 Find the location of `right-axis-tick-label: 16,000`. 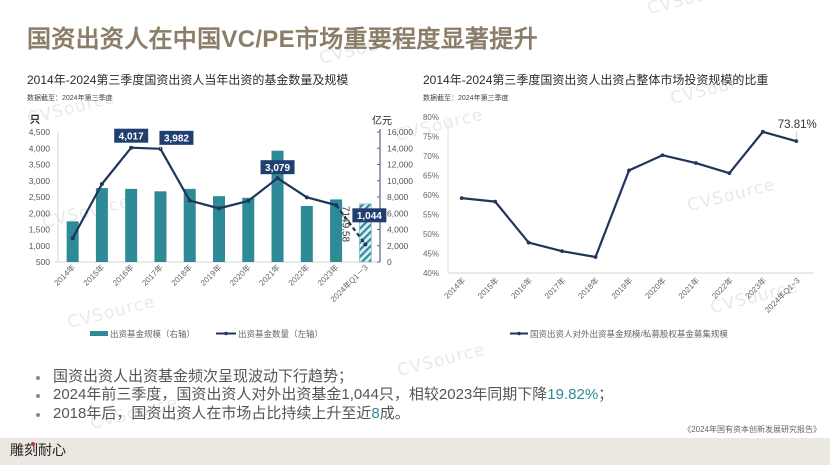

right-axis-tick-label: 16,000 is located at coordinates (400, 132).